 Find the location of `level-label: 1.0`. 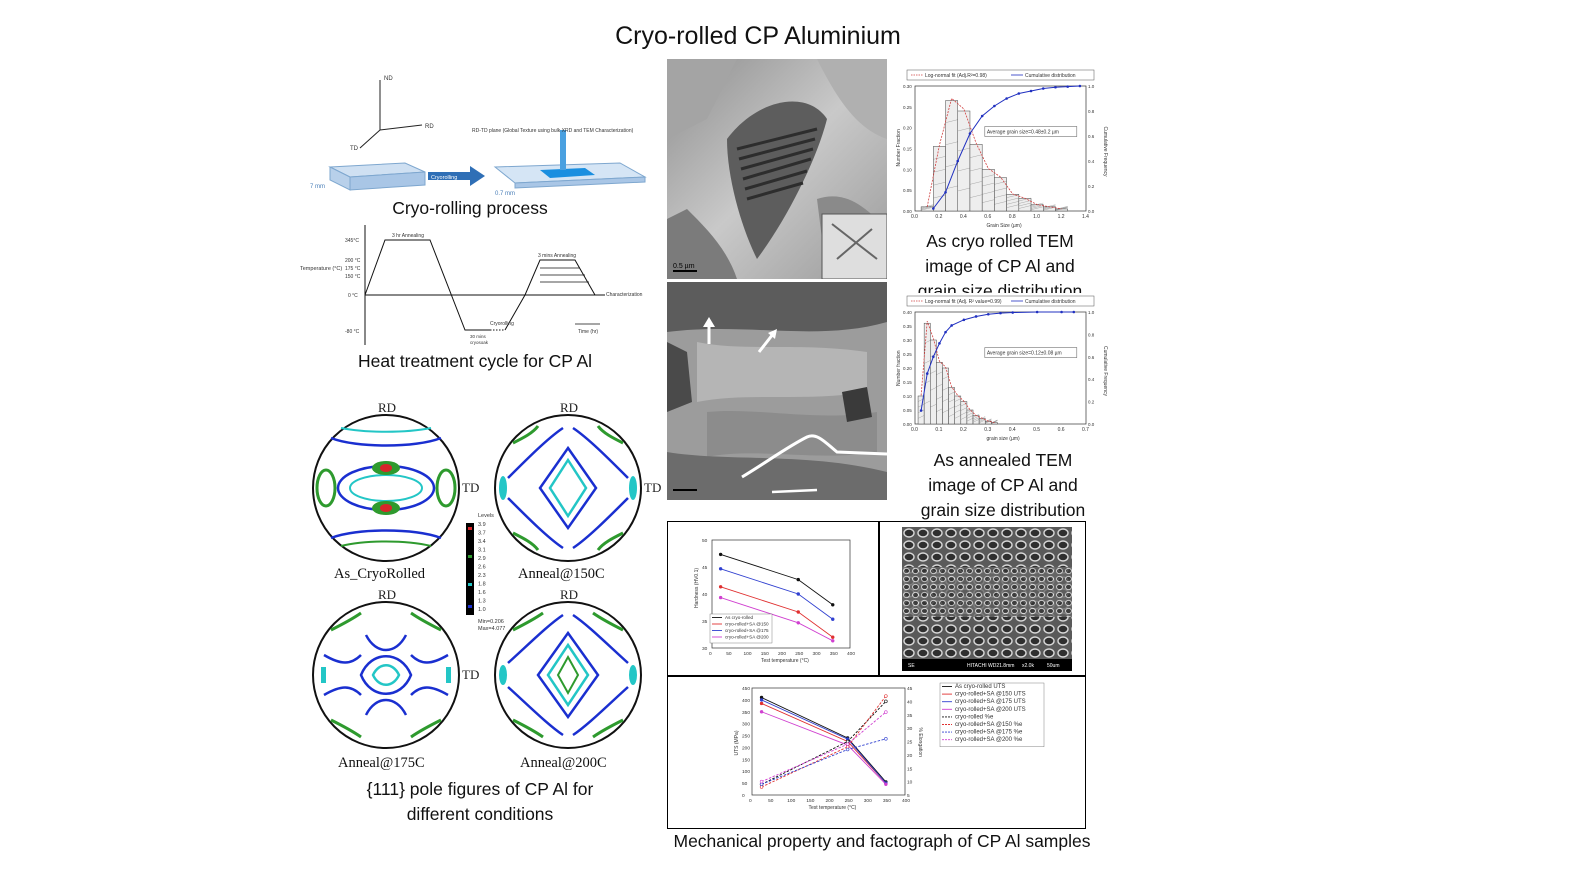

level-label: 1.0 is located at coordinates (482, 610).